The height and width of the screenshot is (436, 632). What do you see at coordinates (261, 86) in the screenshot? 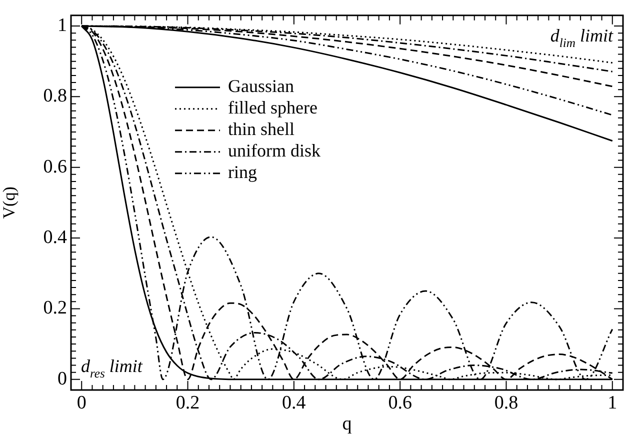
I see `legend-label: Gaussian` at bounding box center [261, 86].